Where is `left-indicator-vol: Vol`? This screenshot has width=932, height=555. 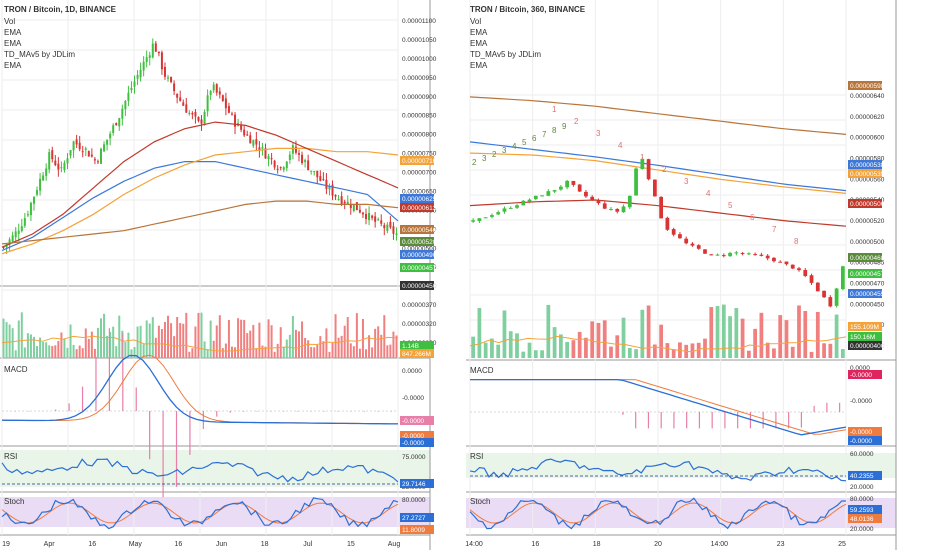 left-indicator-vol: Vol is located at coordinates (9, 21).